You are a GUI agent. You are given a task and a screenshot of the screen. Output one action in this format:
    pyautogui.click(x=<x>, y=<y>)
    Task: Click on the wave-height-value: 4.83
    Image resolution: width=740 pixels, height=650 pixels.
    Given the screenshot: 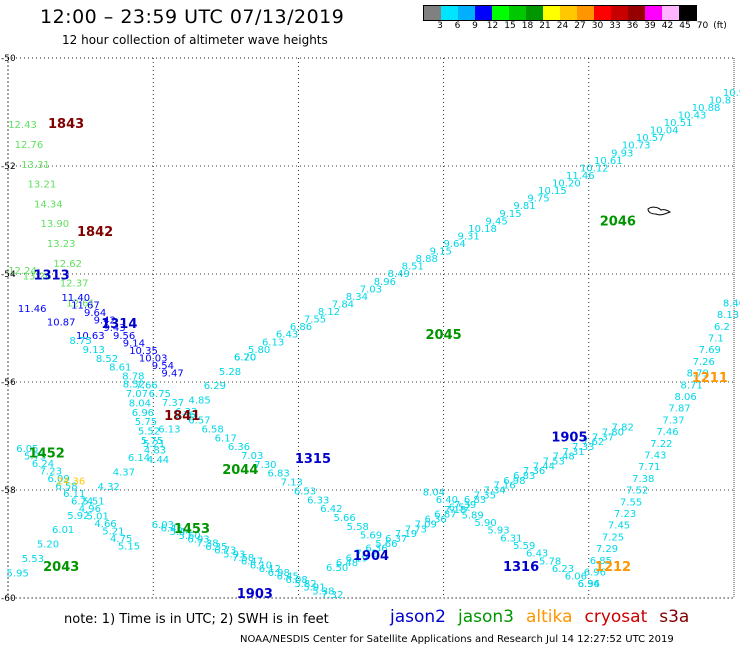 What is the action you would take?
    pyautogui.click(x=155, y=451)
    